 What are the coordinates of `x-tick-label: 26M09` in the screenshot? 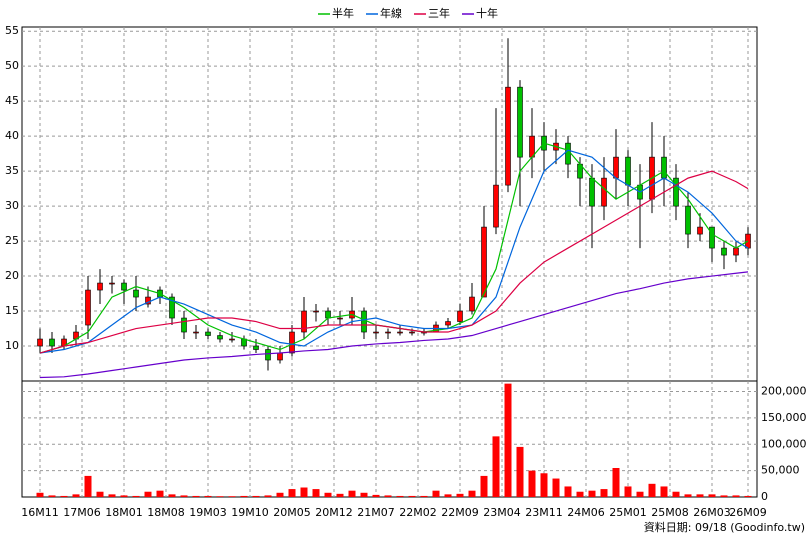 It's located at (748, 512).